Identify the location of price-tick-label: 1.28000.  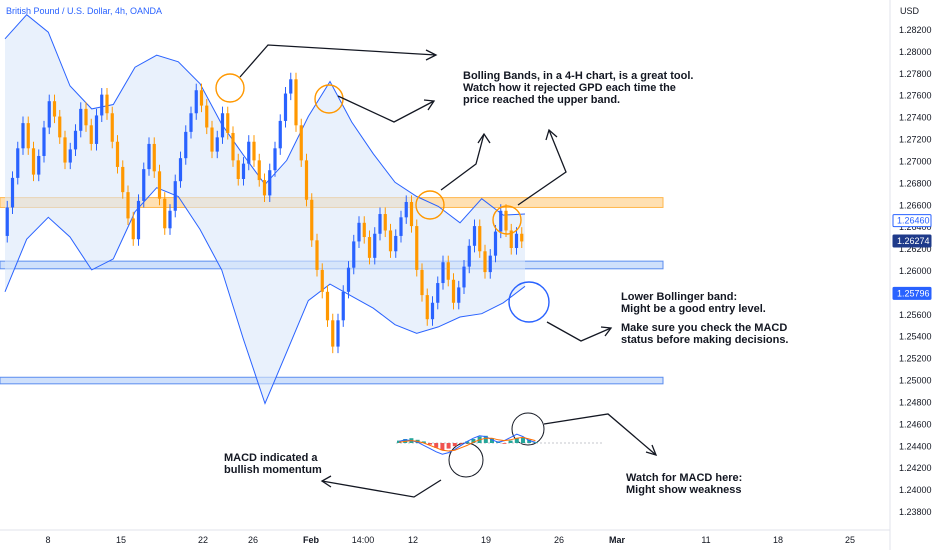
(915, 52).